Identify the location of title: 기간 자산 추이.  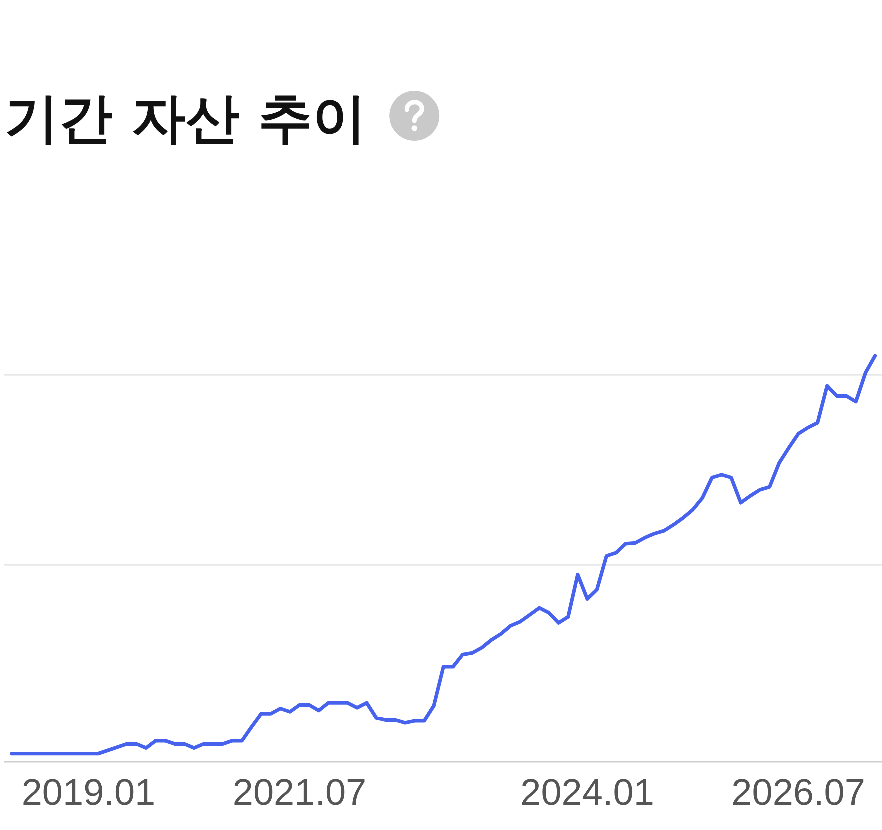
(186, 118).